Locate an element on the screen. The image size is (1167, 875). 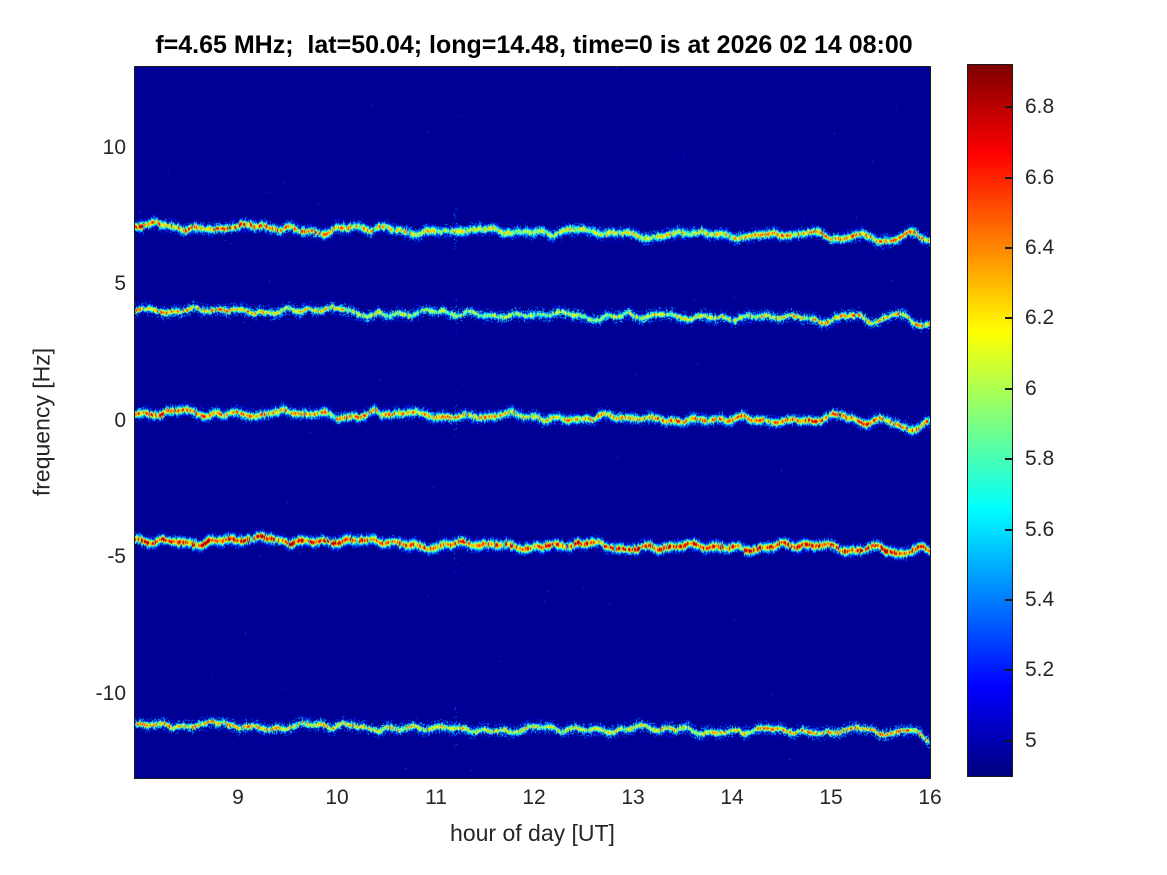
colorbar-tick-label: 6.4 is located at coordinates (1040, 247).